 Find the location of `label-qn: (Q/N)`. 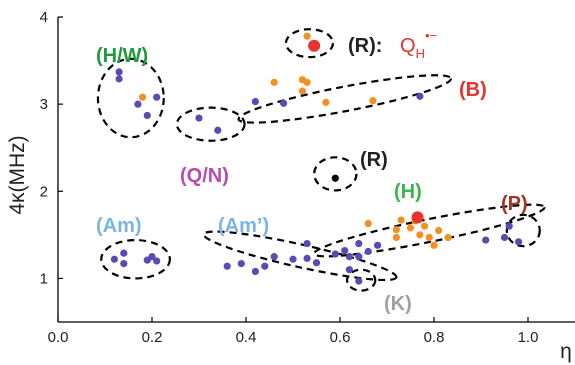

label-qn: (Q/N) is located at coordinates (204, 176).